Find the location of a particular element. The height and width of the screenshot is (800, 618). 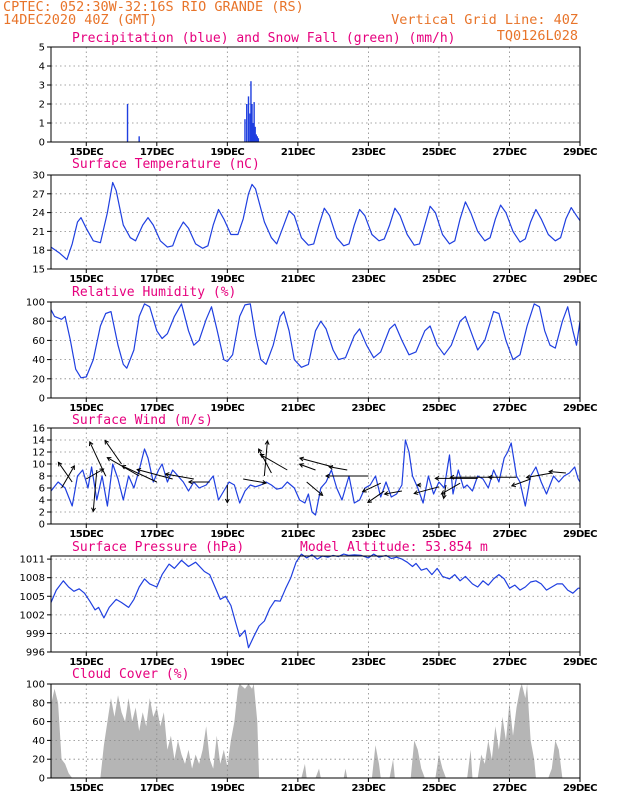

header-model-id: TQ0126L028 is located at coordinates (537, 36).